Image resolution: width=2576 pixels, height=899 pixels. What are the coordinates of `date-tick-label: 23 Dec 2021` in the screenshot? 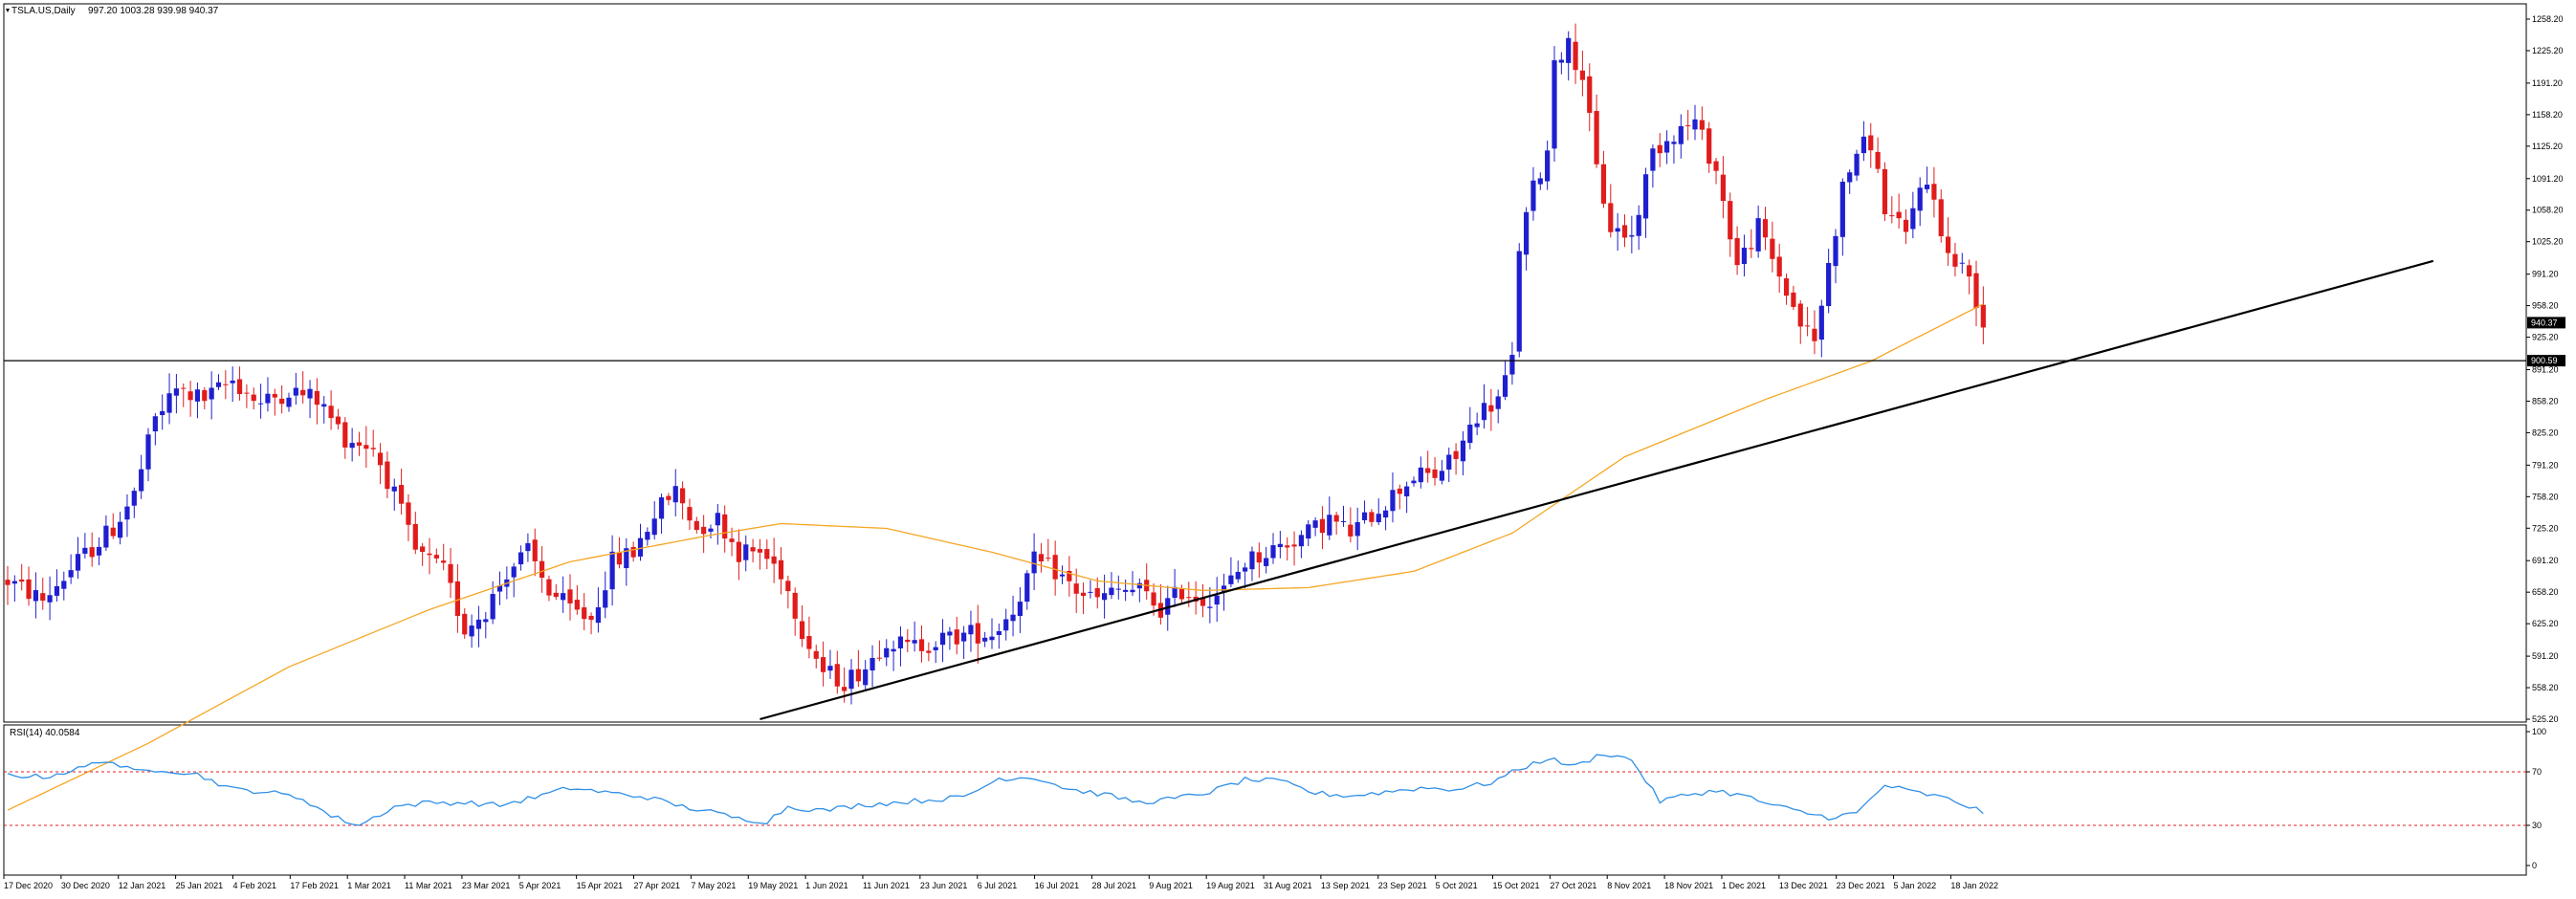 It's located at (1861, 885).